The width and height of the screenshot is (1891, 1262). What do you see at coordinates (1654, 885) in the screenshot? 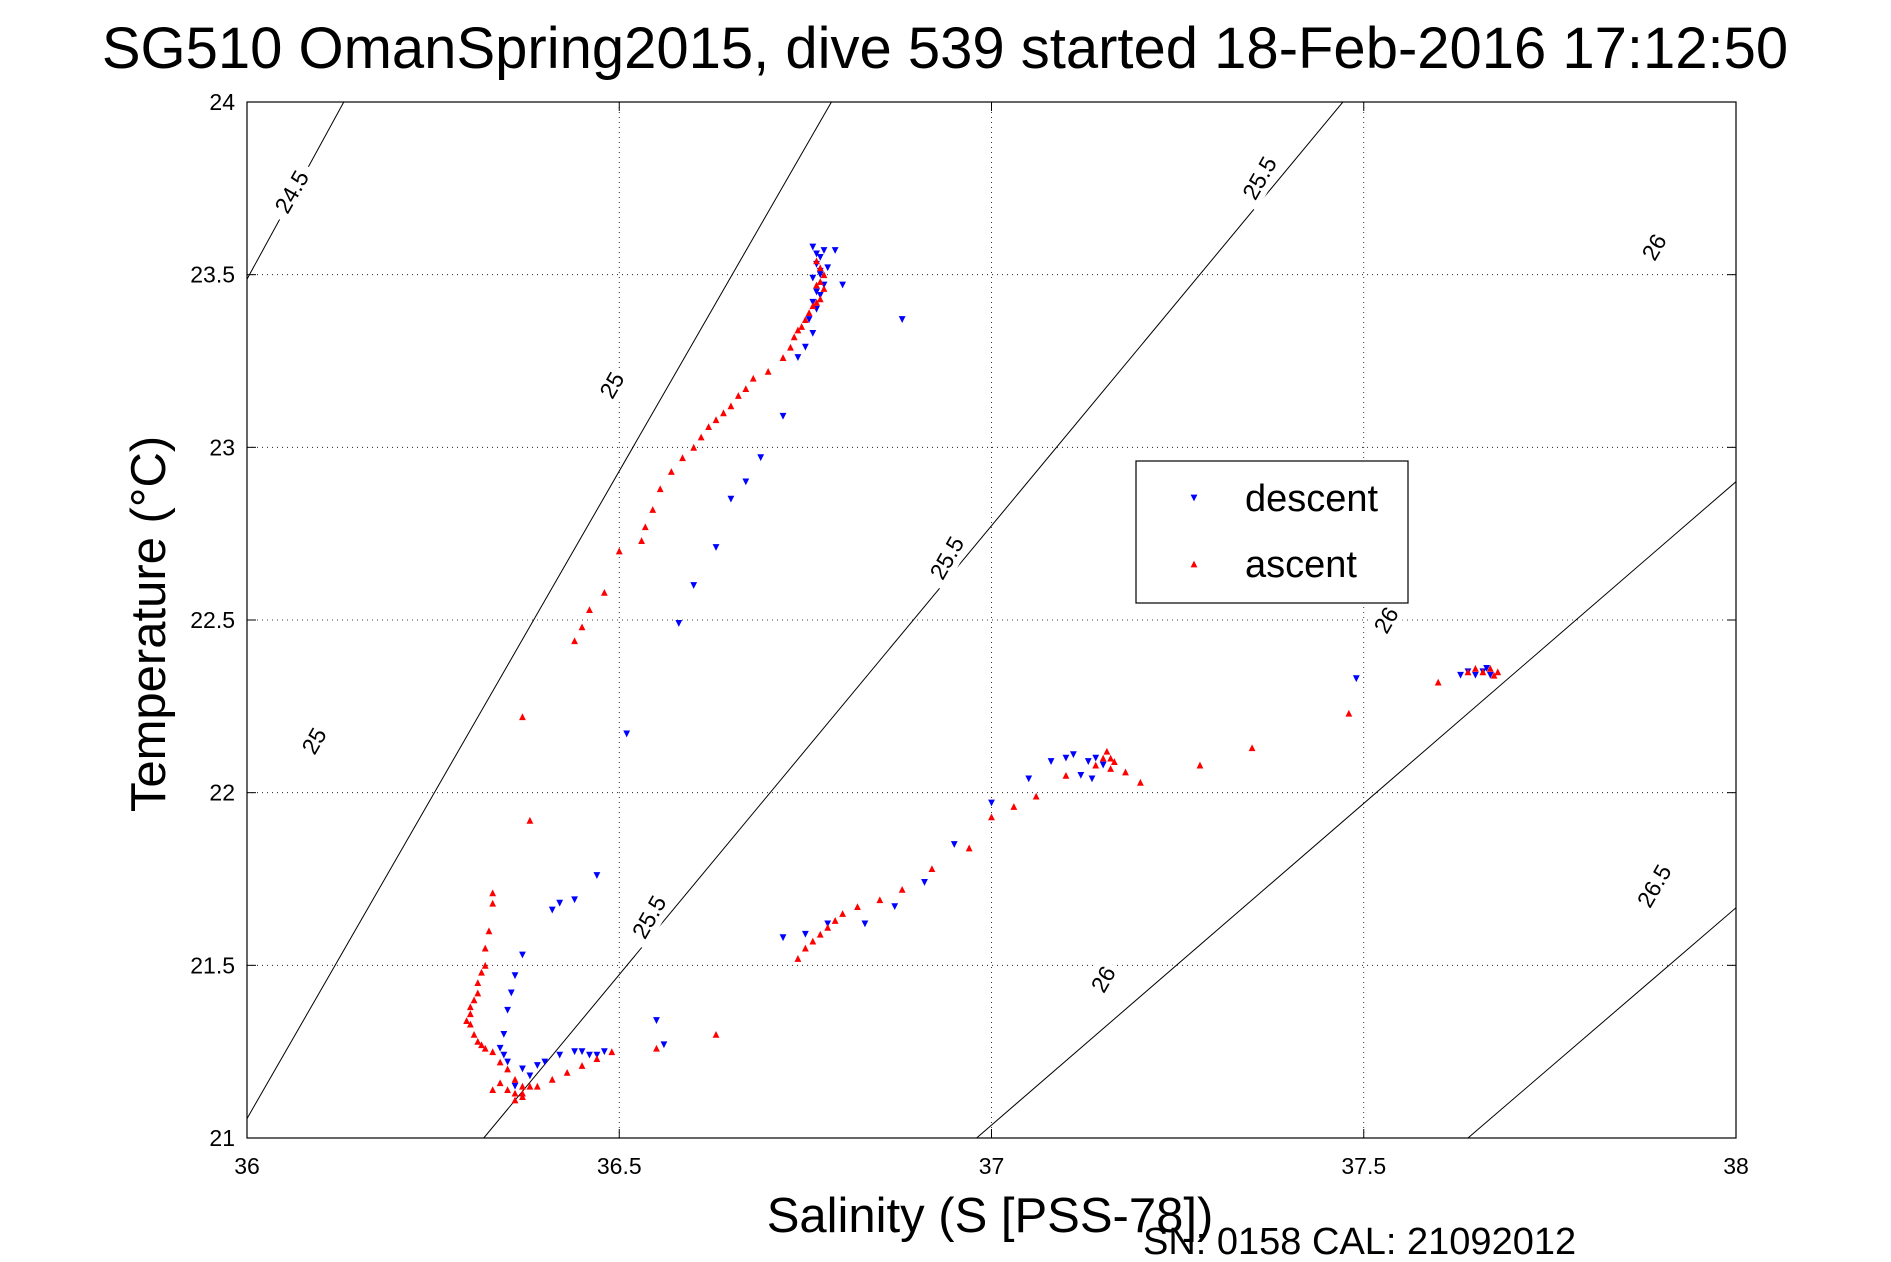
I see `contour-label: 26.5` at bounding box center [1654, 885].